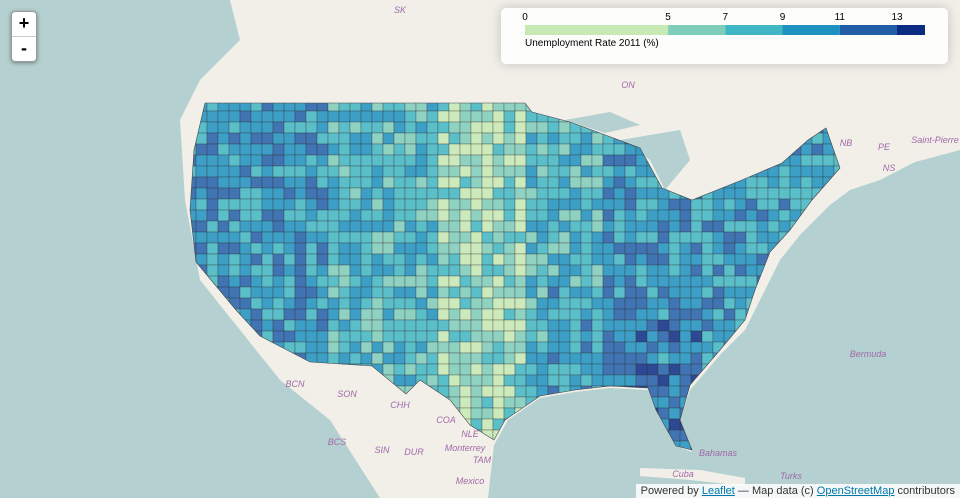  Describe the element at coordinates (868, 30) in the screenshot. I see `legend-swatch` at that location.